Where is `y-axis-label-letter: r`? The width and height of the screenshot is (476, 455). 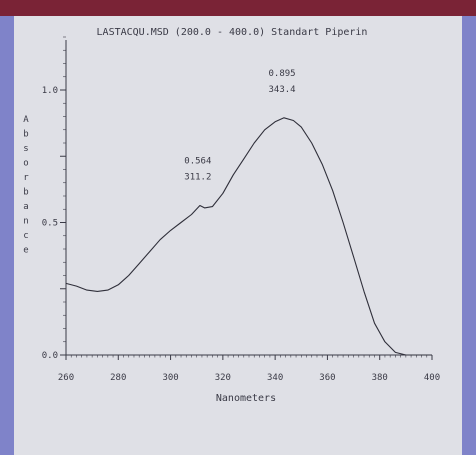 y-axis-label-letter: r is located at coordinates (26, 178).